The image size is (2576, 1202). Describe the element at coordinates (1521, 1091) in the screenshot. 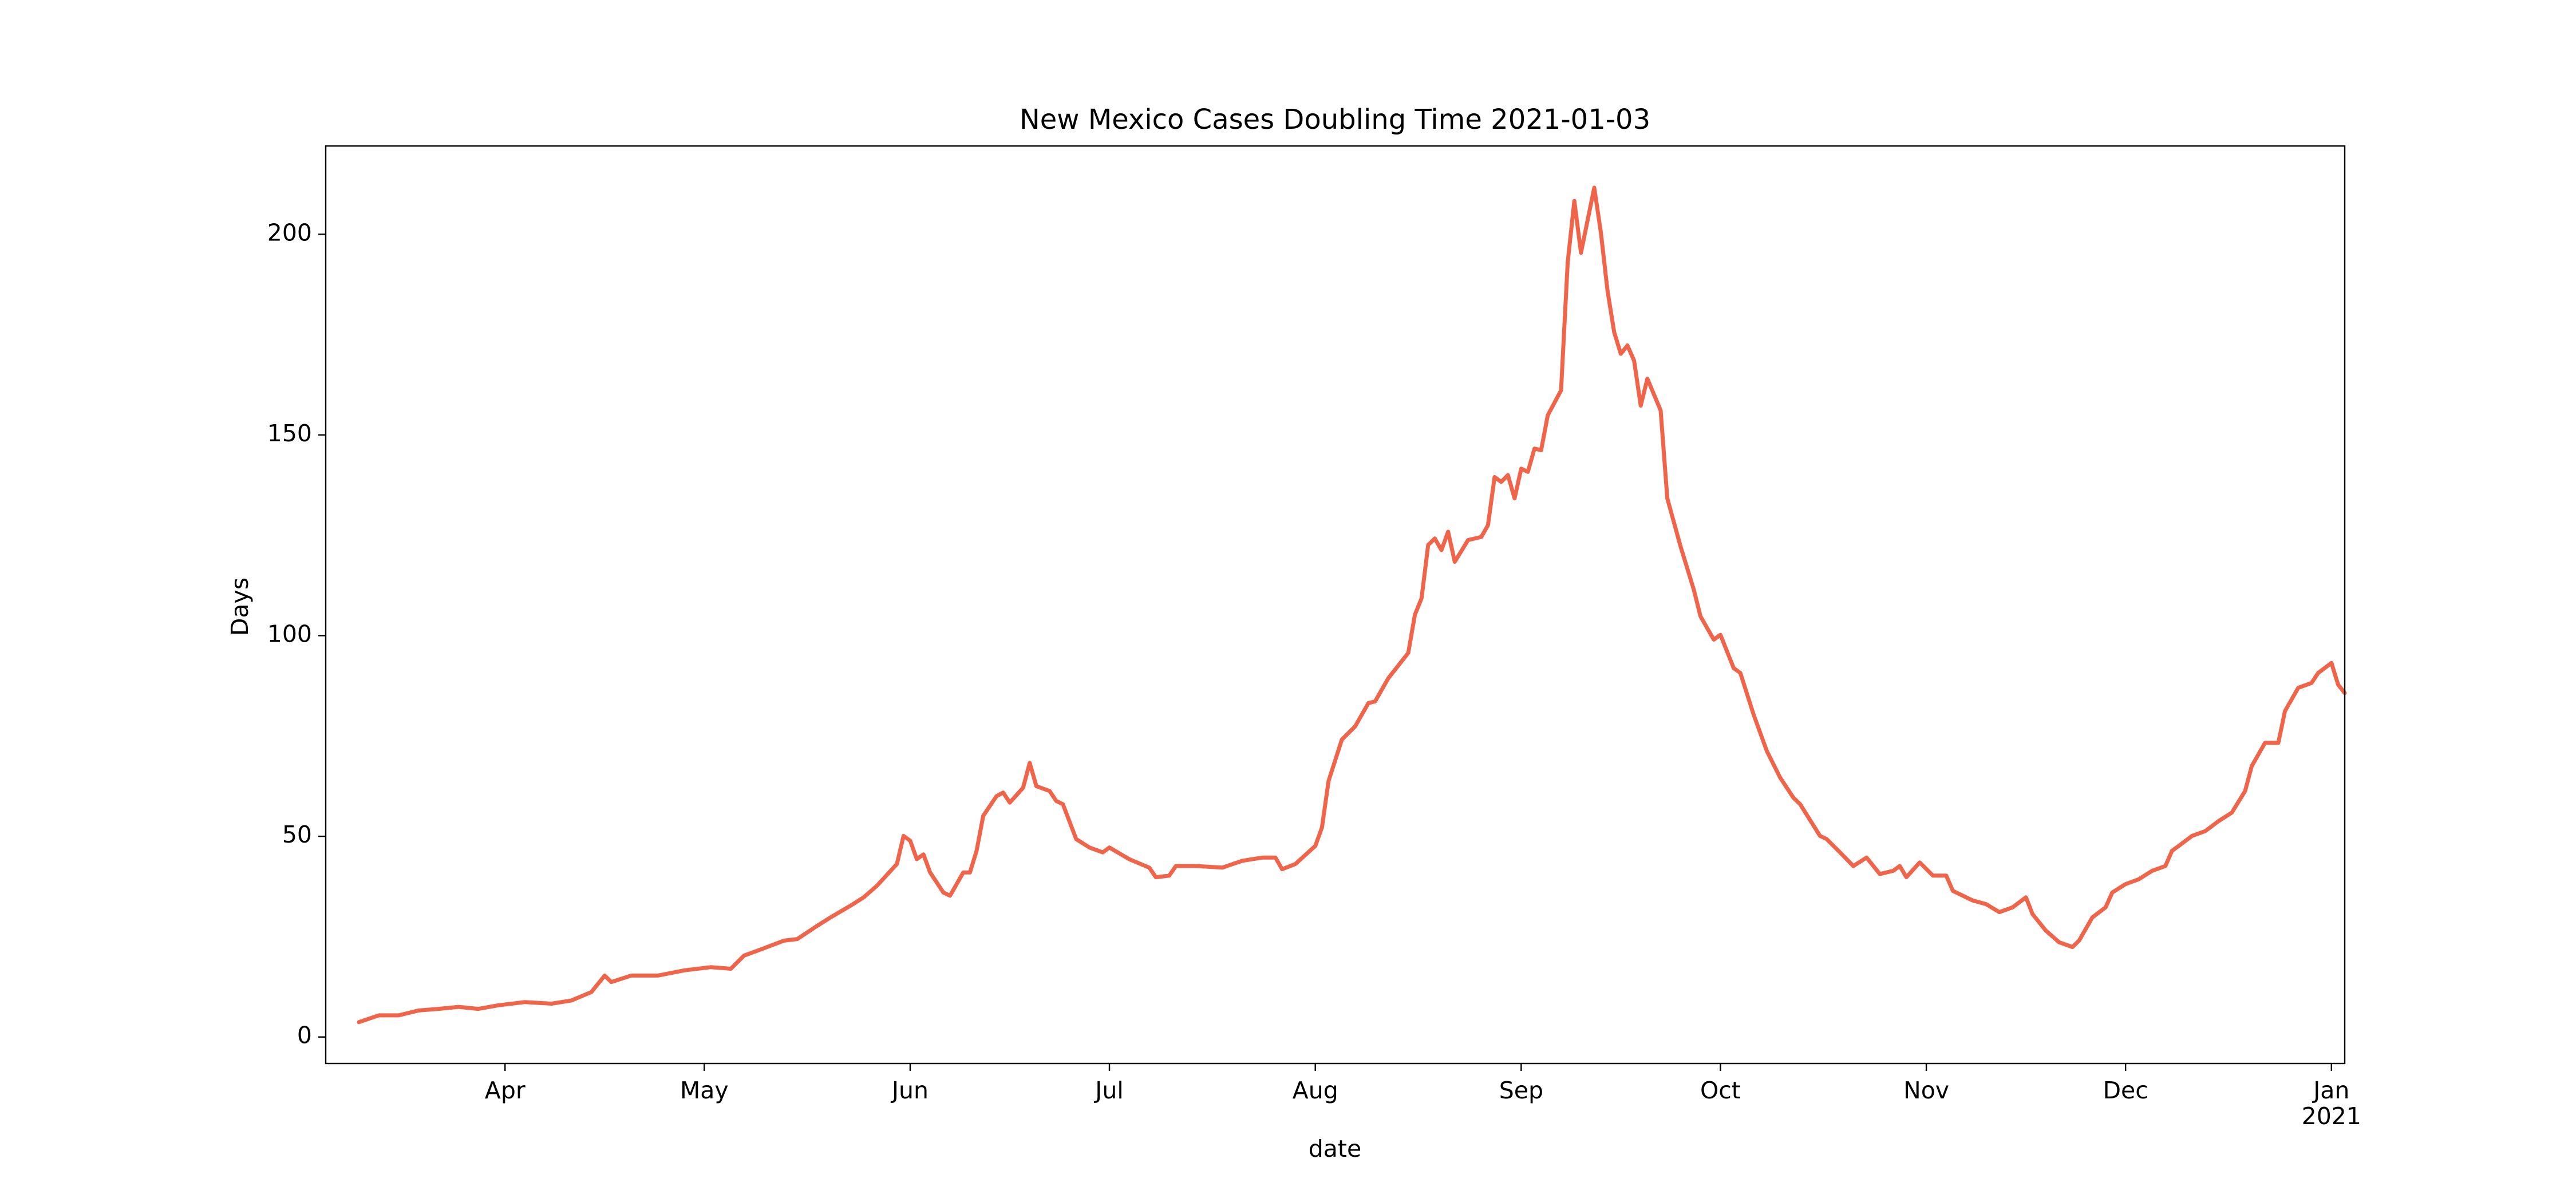

I see `x-tick-label: Sep` at that location.